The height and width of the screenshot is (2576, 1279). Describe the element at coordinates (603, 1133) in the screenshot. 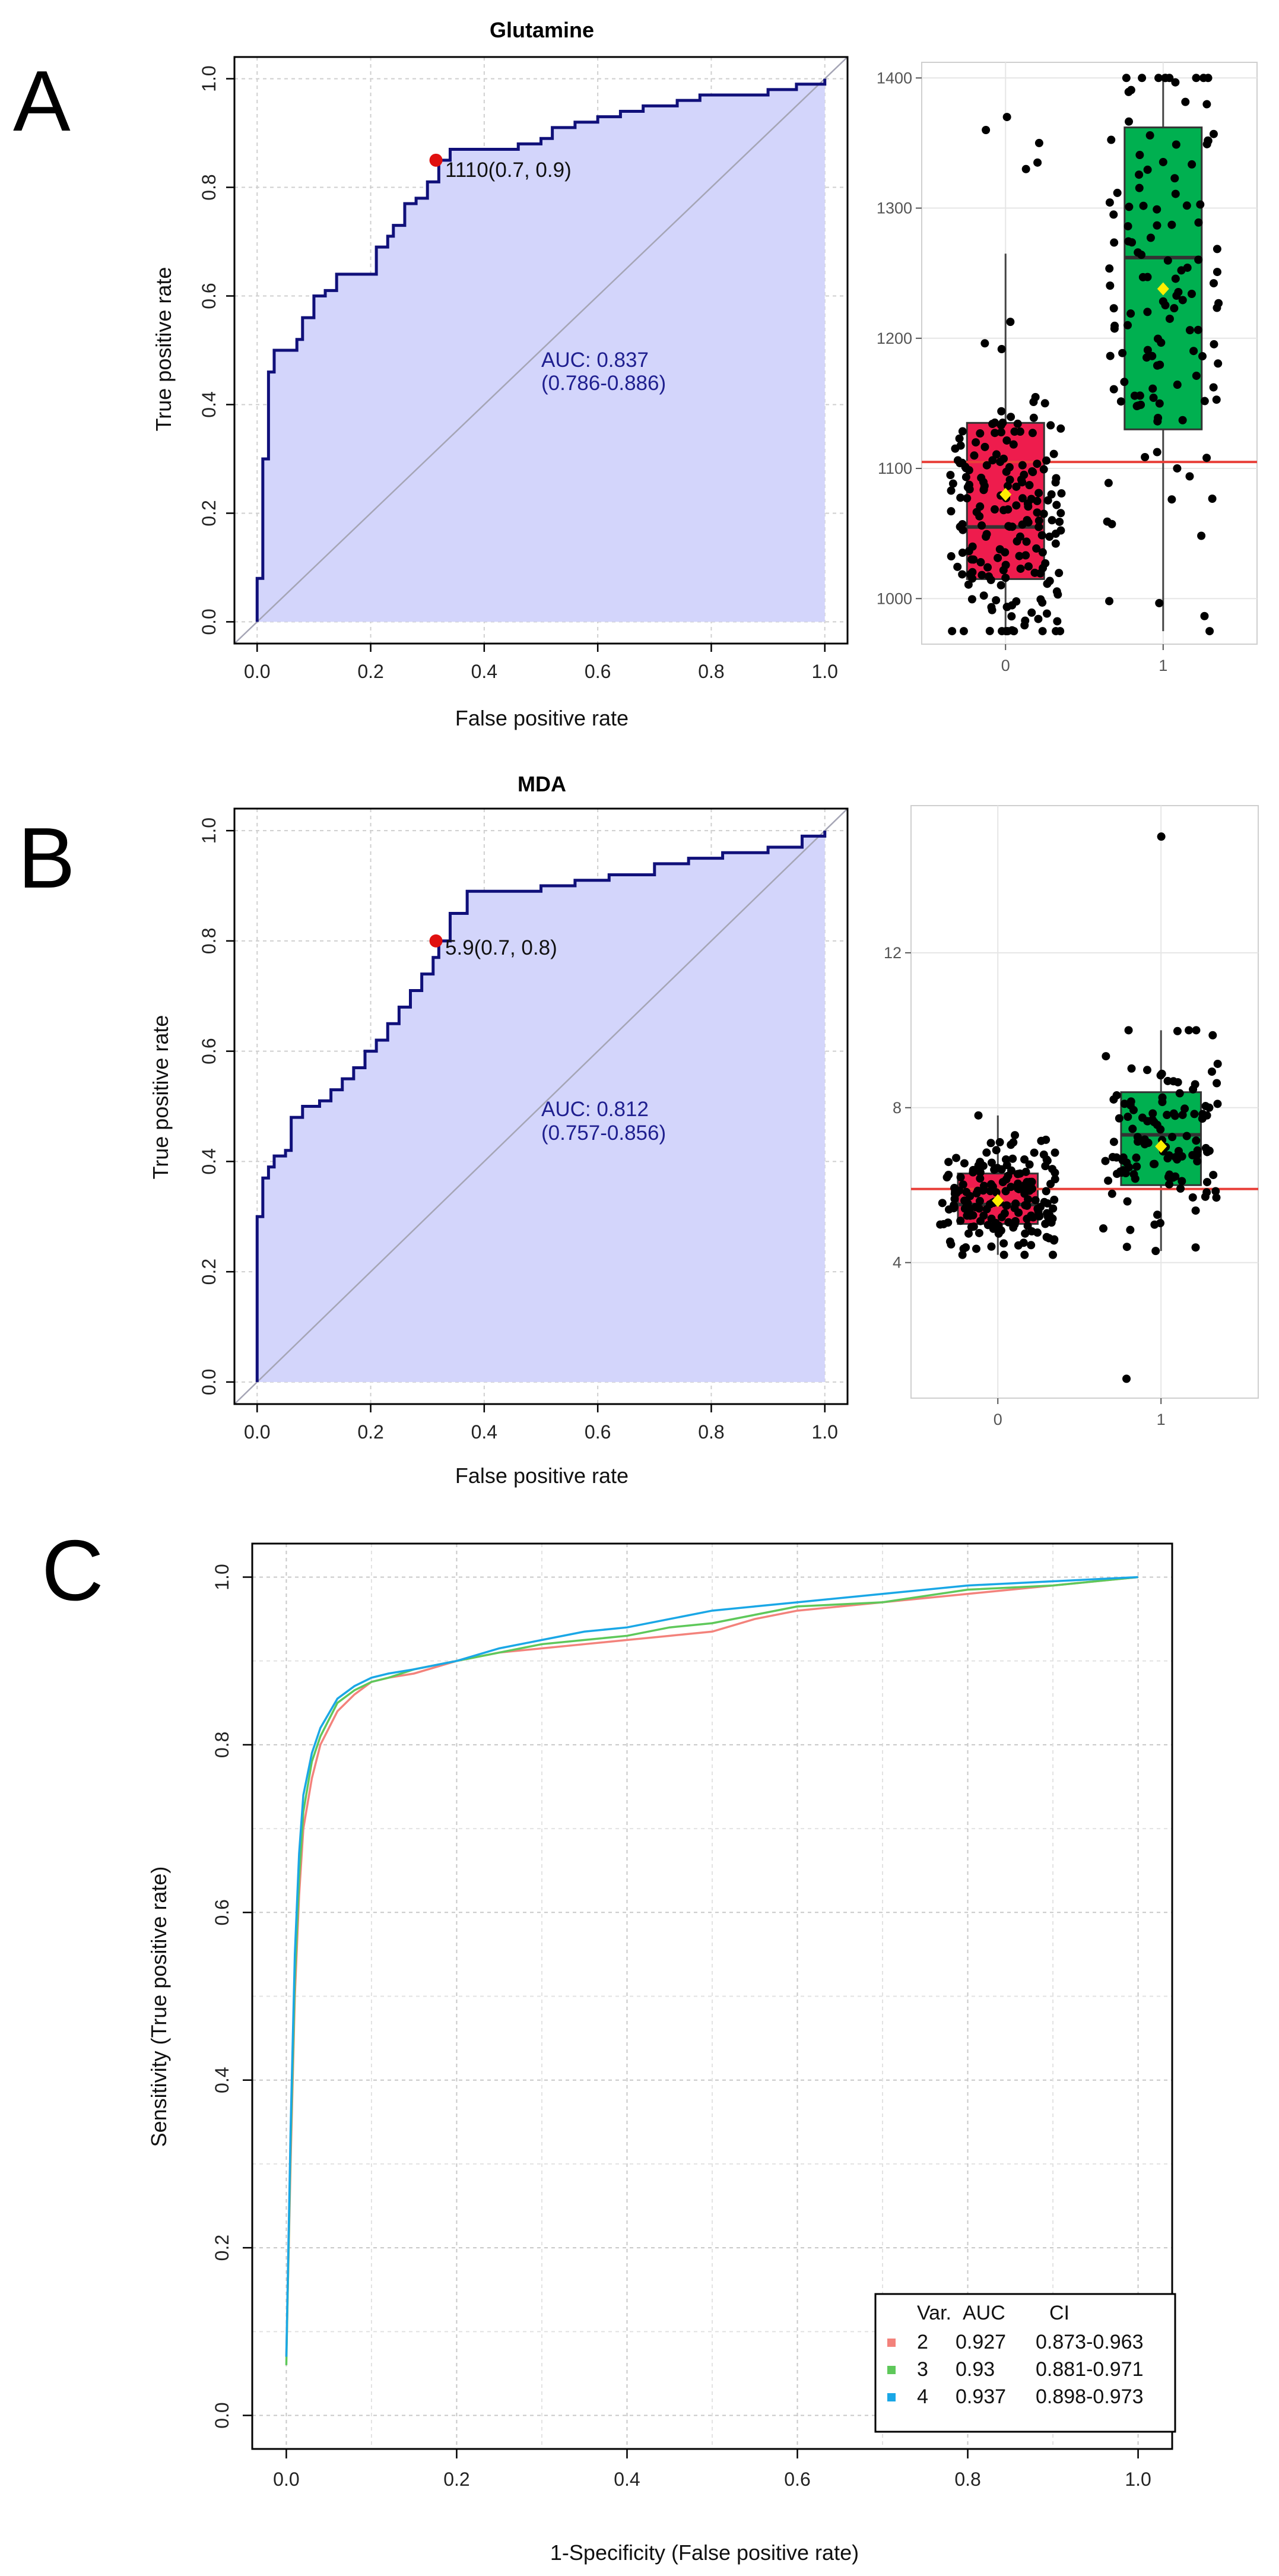

I see `mda-auc-ci: (0.757-0.856)` at that location.